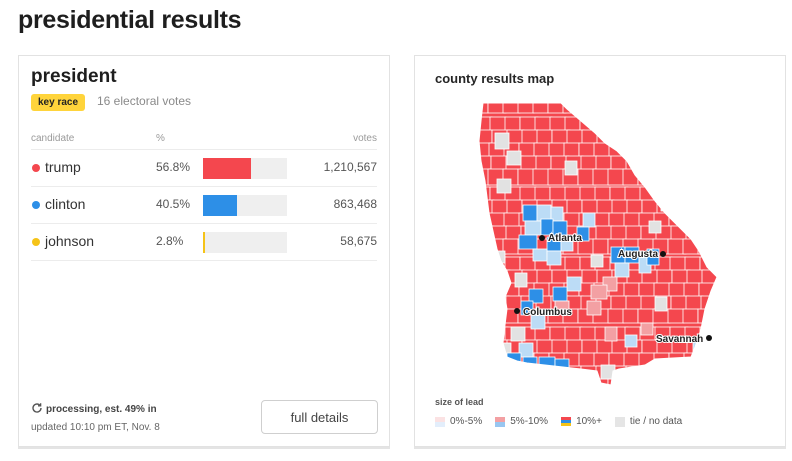  I want to click on legend-label: 5%-10%, so click(529, 421).